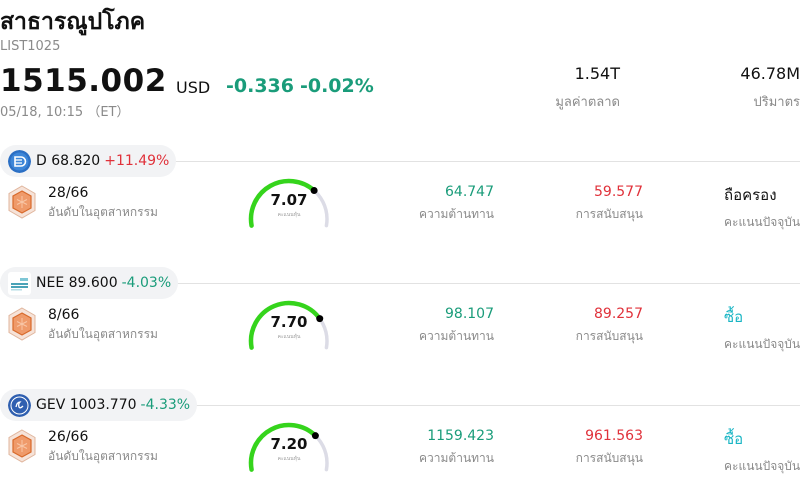  Describe the element at coordinates (289, 444) in the screenshot. I see `score-value: 7.20` at that location.